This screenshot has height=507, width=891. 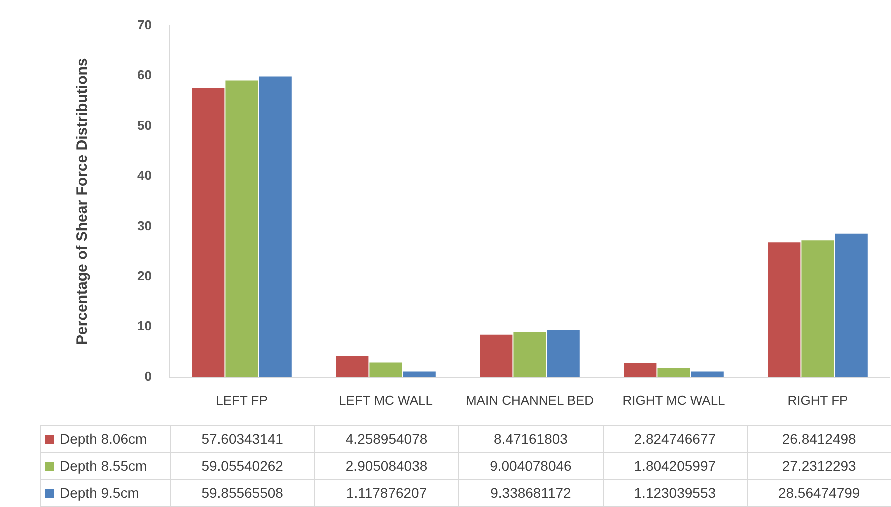 I want to click on y-axis-title: Percentage of Shear Force Distributions, so click(x=83, y=201).